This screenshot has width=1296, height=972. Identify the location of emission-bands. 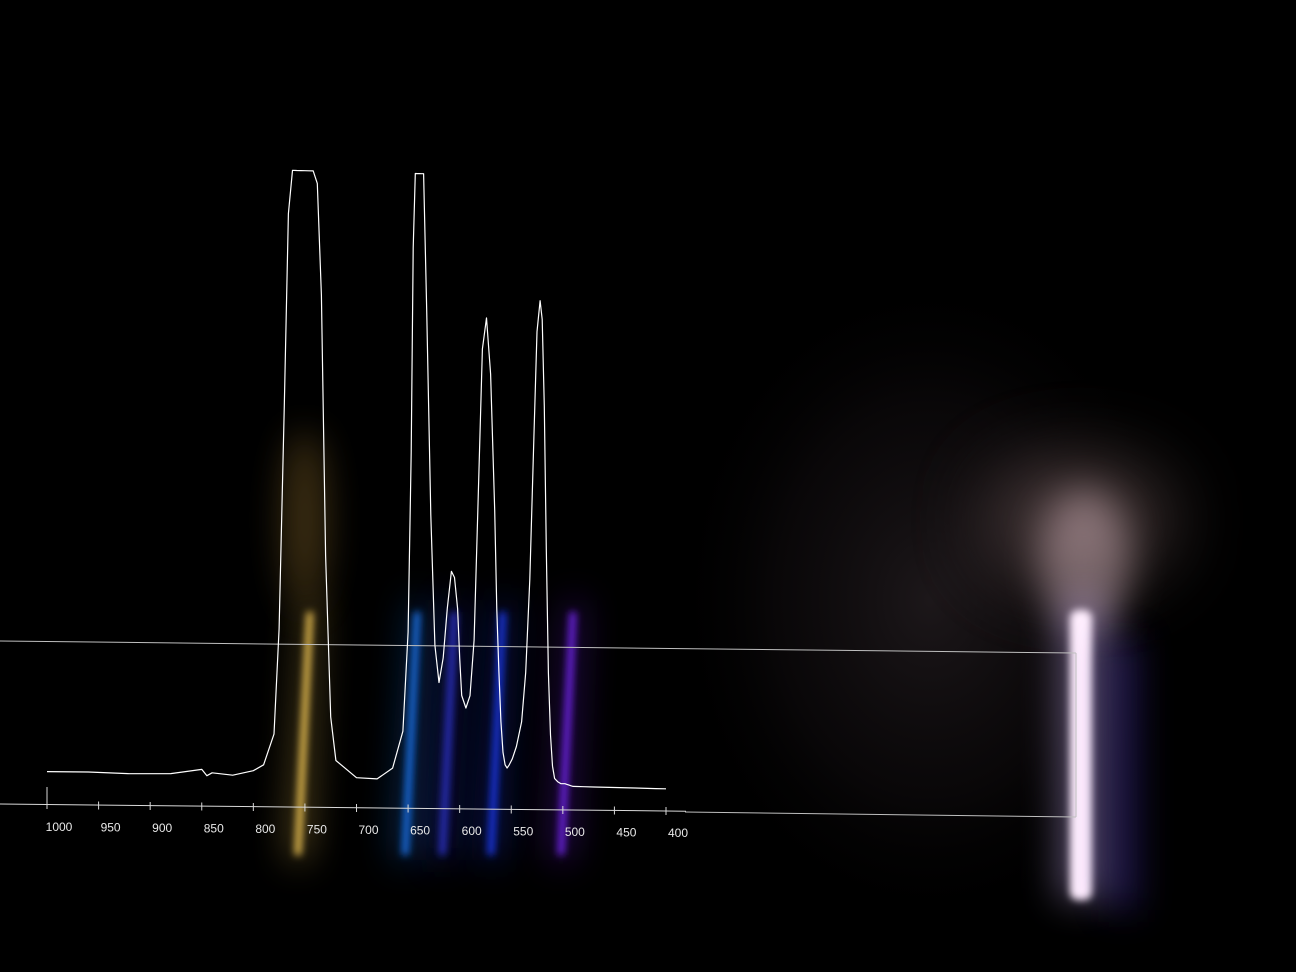
(431, 645).